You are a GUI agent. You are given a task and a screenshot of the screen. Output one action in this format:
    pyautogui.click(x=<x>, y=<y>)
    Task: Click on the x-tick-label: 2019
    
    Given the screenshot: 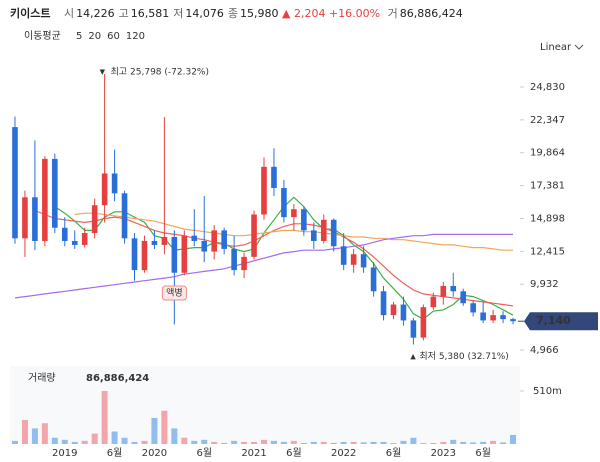 What is the action you would take?
    pyautogui.click(x=64, y=453)
    